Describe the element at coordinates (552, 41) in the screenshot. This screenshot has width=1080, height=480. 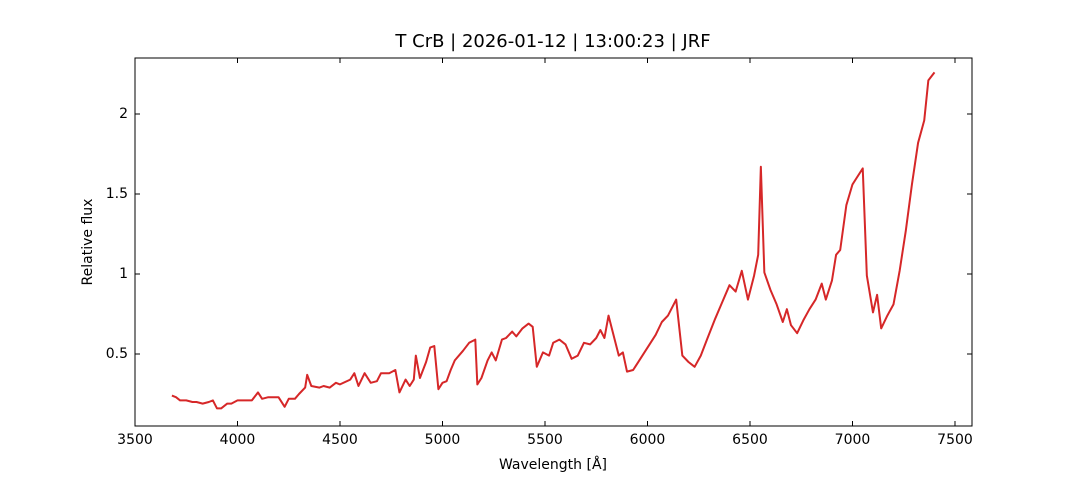
I see `chart-title: T CrB | 2026-01-12 | 13:00:23 | JRF` at that location.